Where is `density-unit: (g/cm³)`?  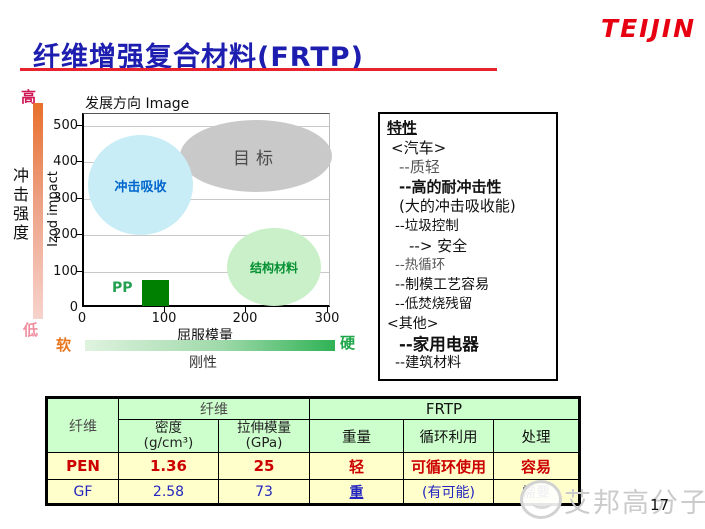
density-unit: (g/cm³) is located at coordinates (168, 443).